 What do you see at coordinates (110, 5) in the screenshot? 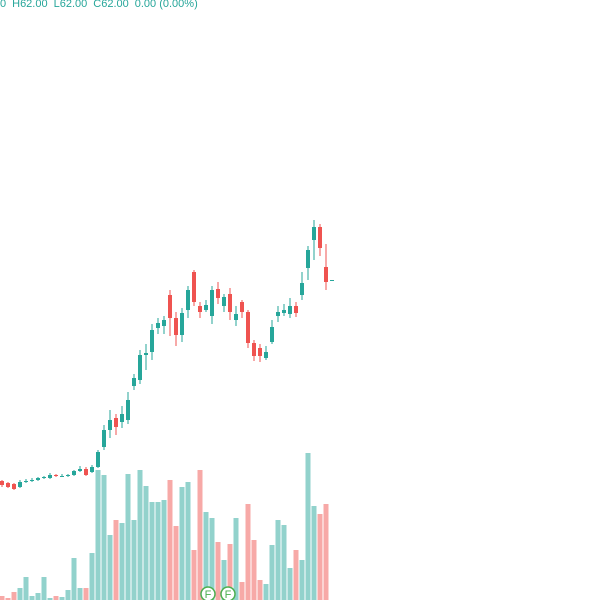
I see `ohlc-legend: C62.00` at bounding box center [110, 5].